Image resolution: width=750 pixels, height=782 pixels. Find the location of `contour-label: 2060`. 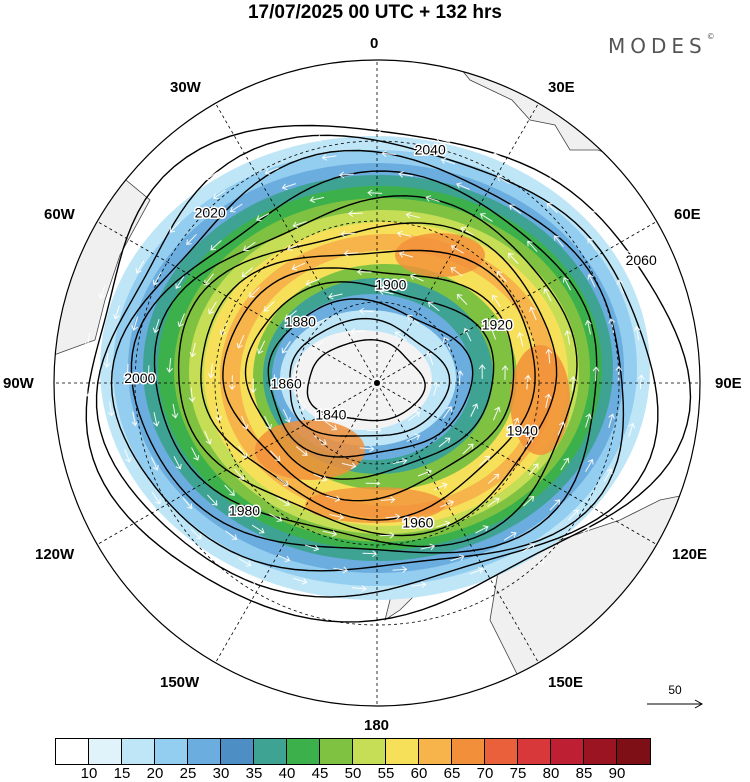

contour-label: 2060 is located at coordinates (641, 260).